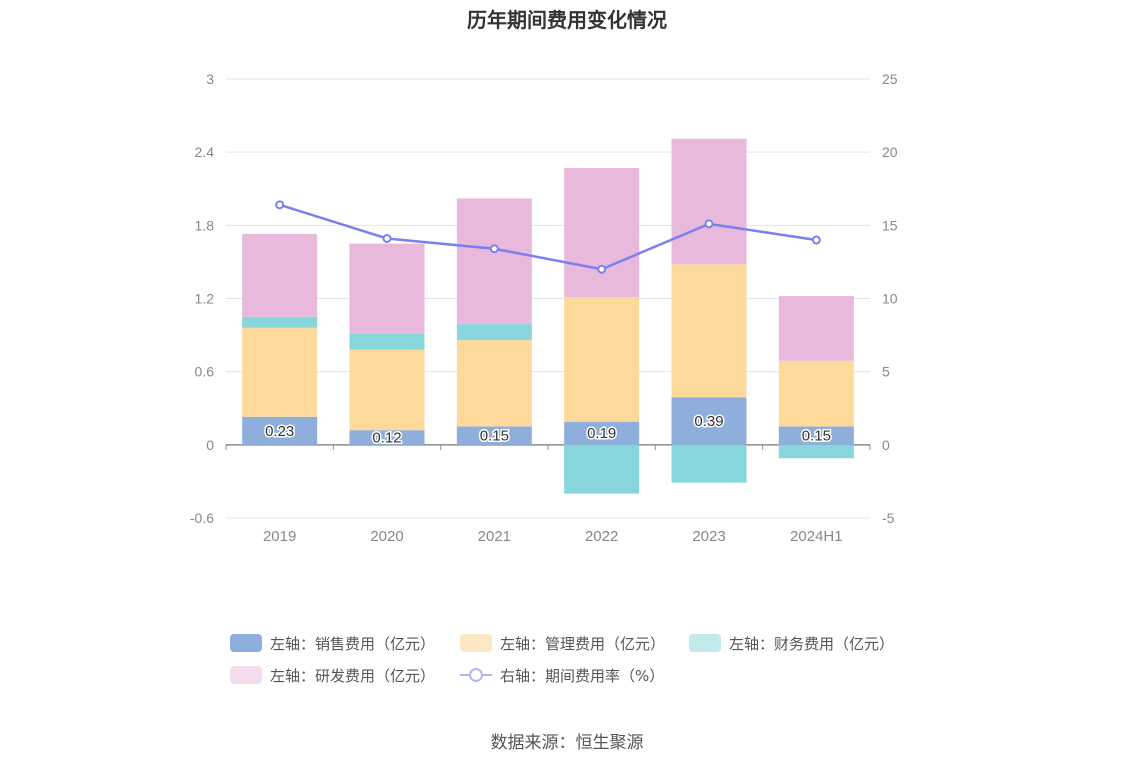 Image resolution: width=1134 pixels, height=766 pixels. Describe the element at coordinates (582, 675) in the screenshot. I see `legend-label-rate: 右轴：期间费用率（%）` at that location.